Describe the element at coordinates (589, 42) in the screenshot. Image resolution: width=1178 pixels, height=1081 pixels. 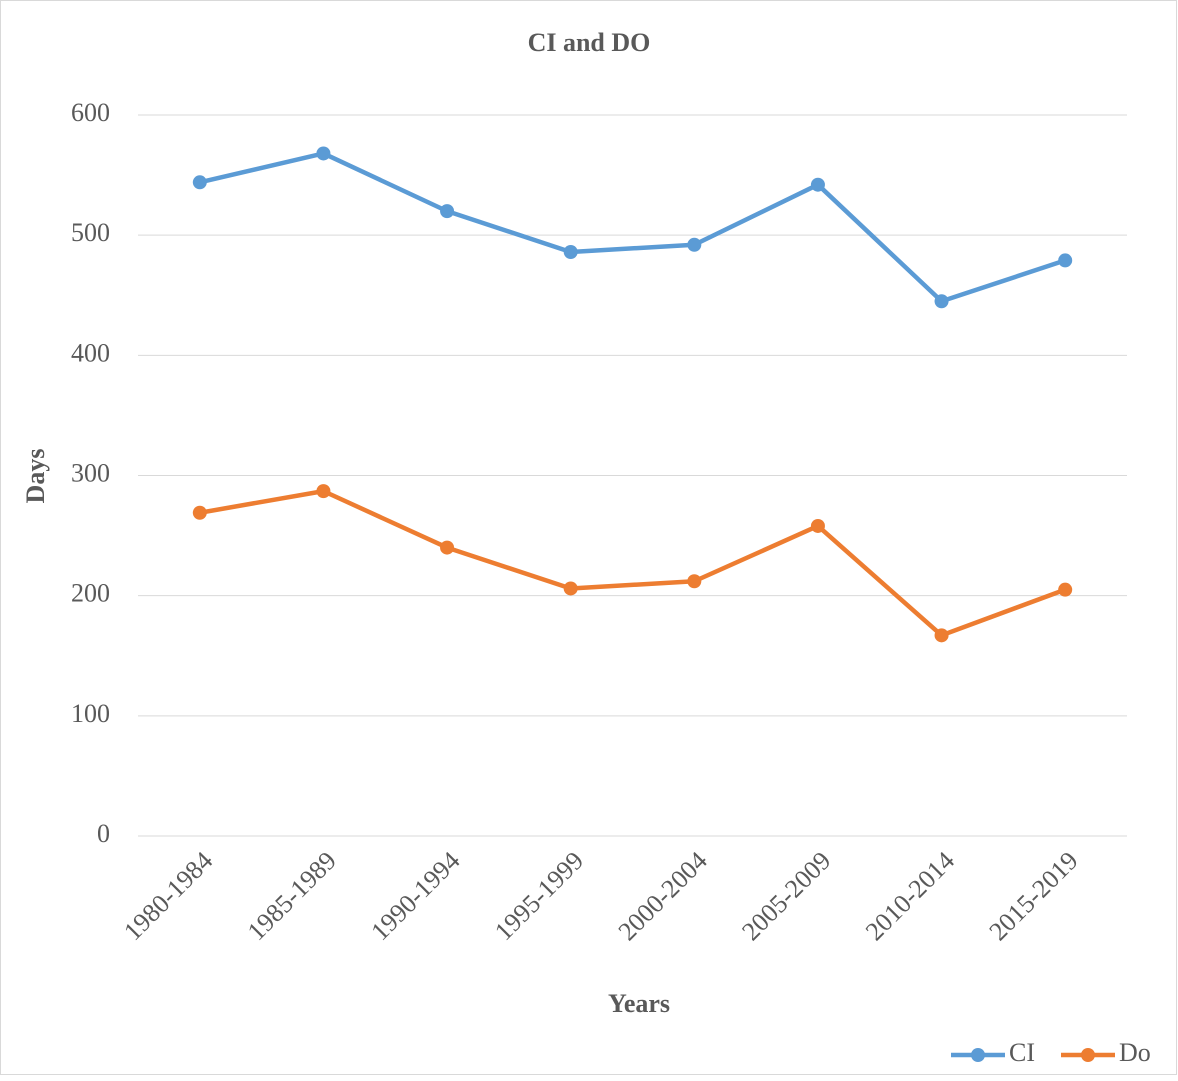
I see `chart-title: CI and DO` at that location.